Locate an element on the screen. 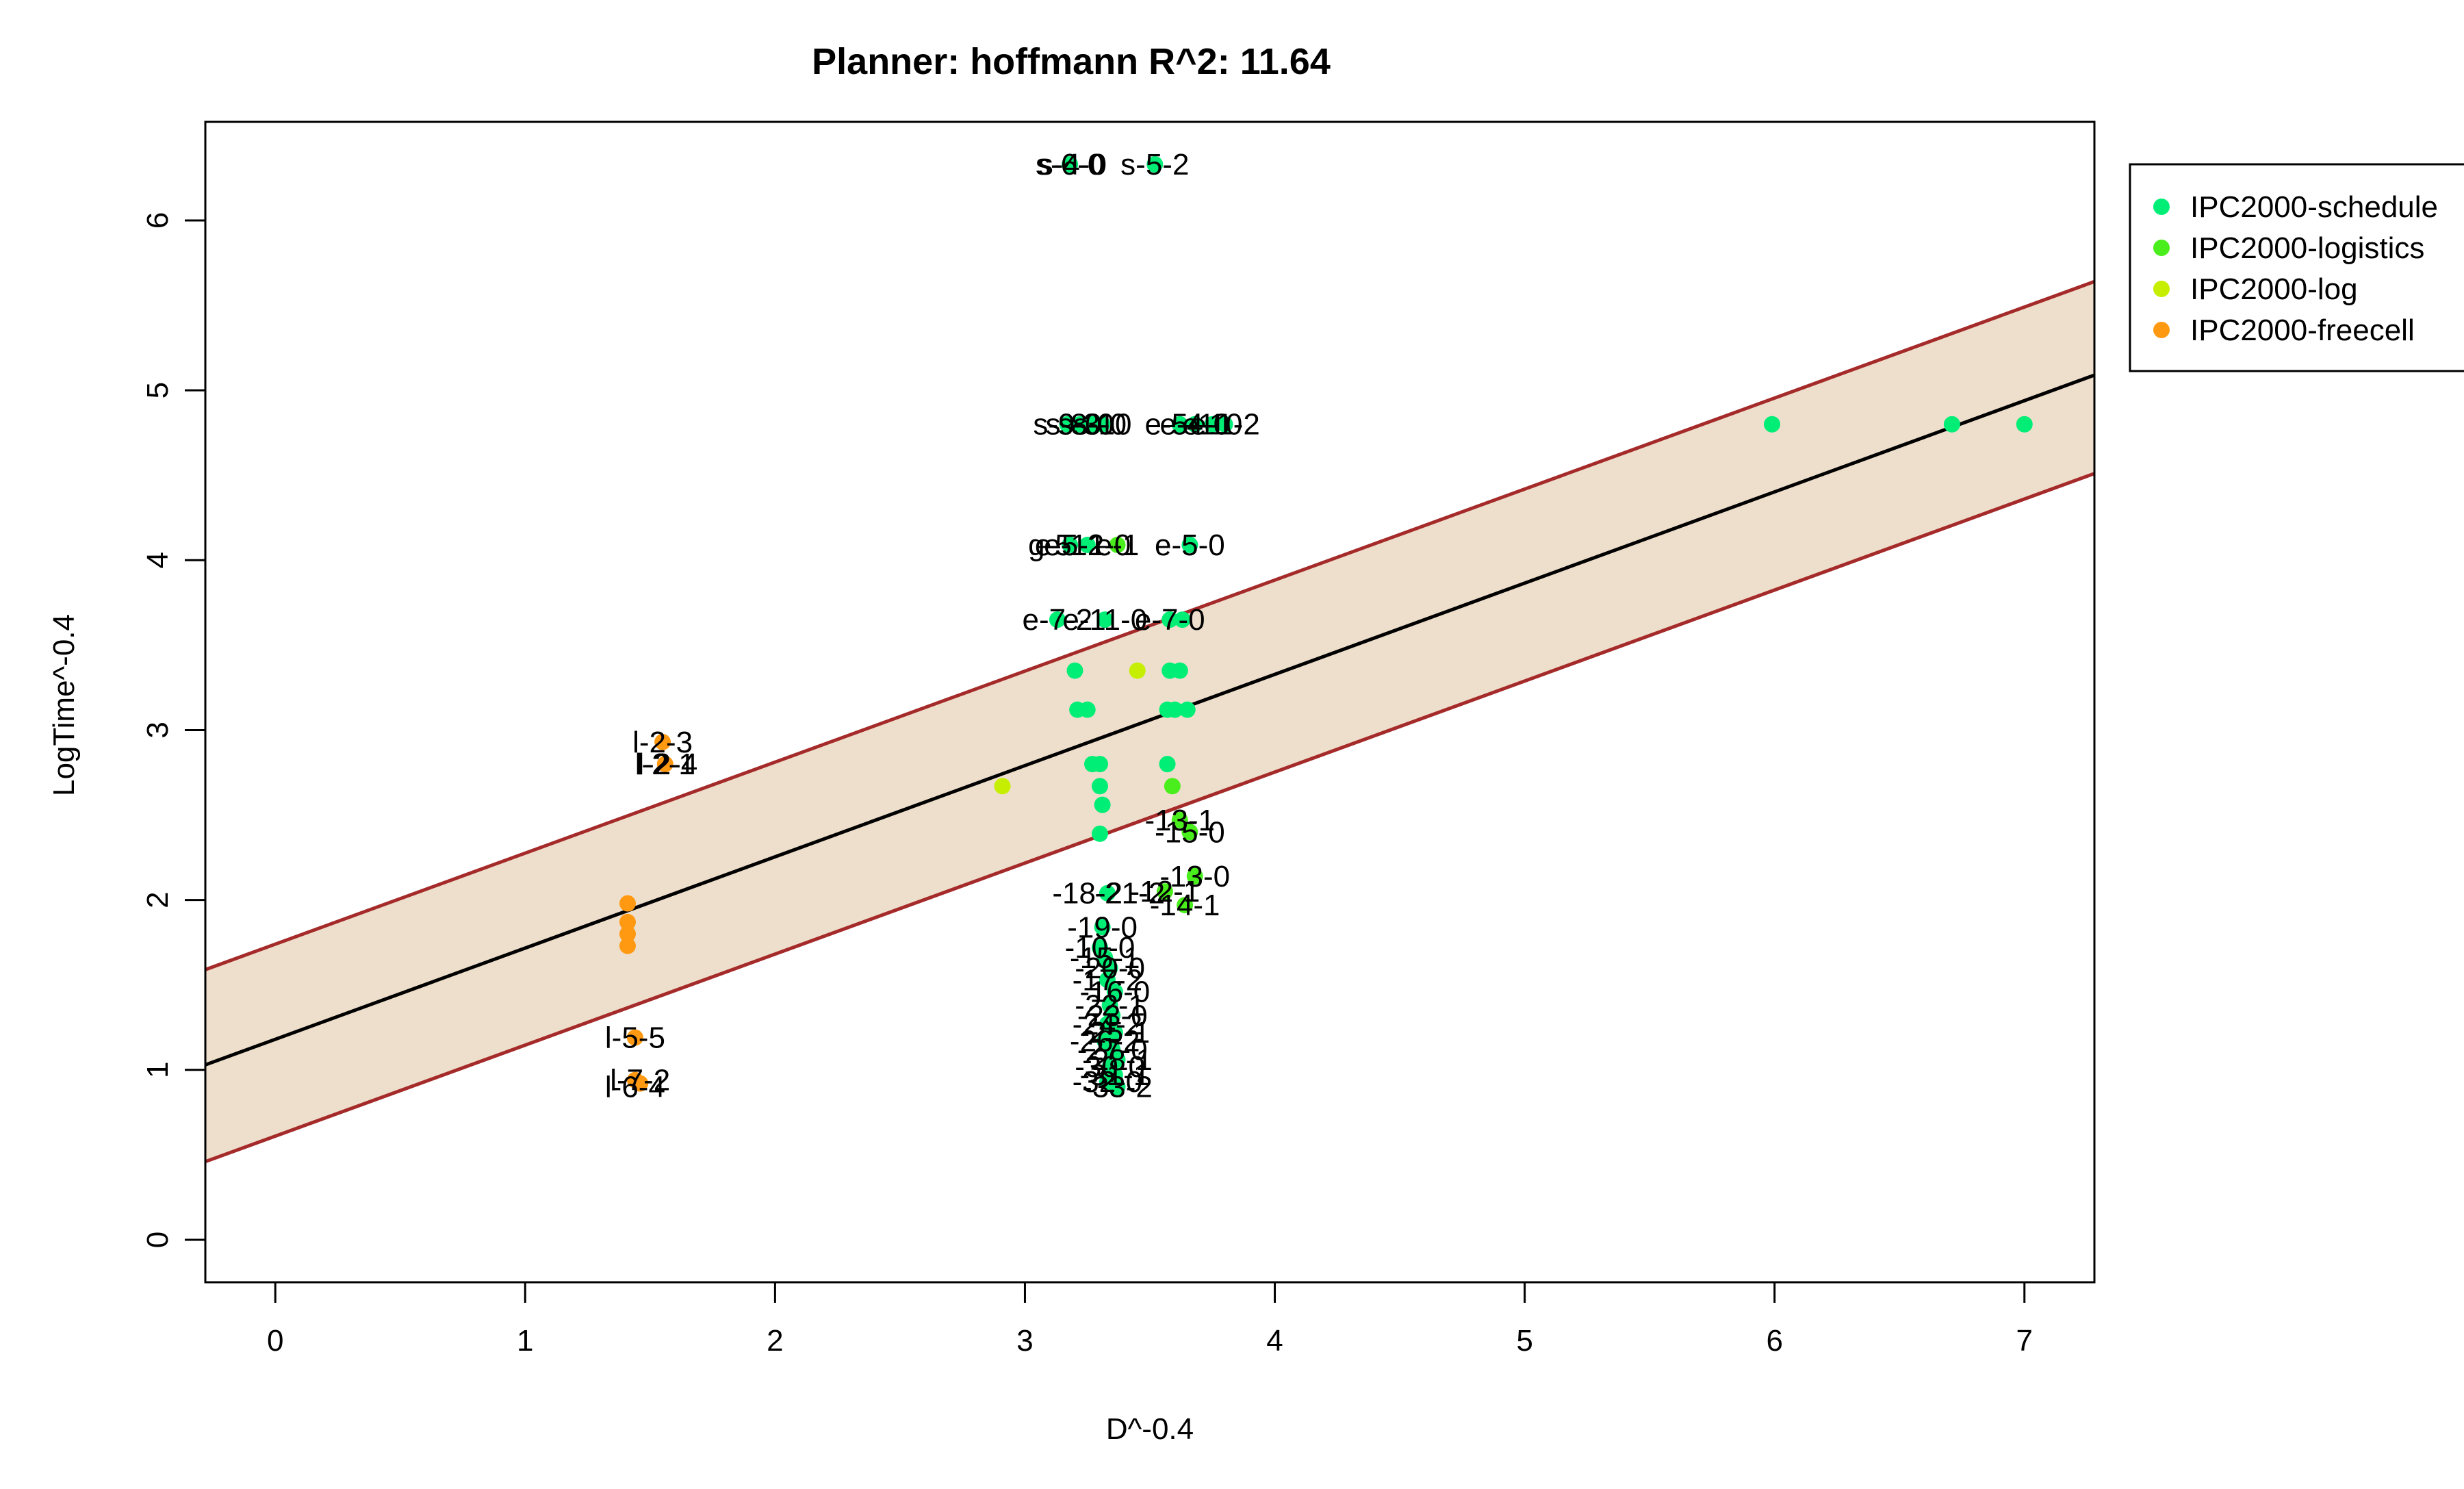 The width and height of the screenshot is (2464, 1489). point-label: e-1-2 is located at coordinates (1225, 425).